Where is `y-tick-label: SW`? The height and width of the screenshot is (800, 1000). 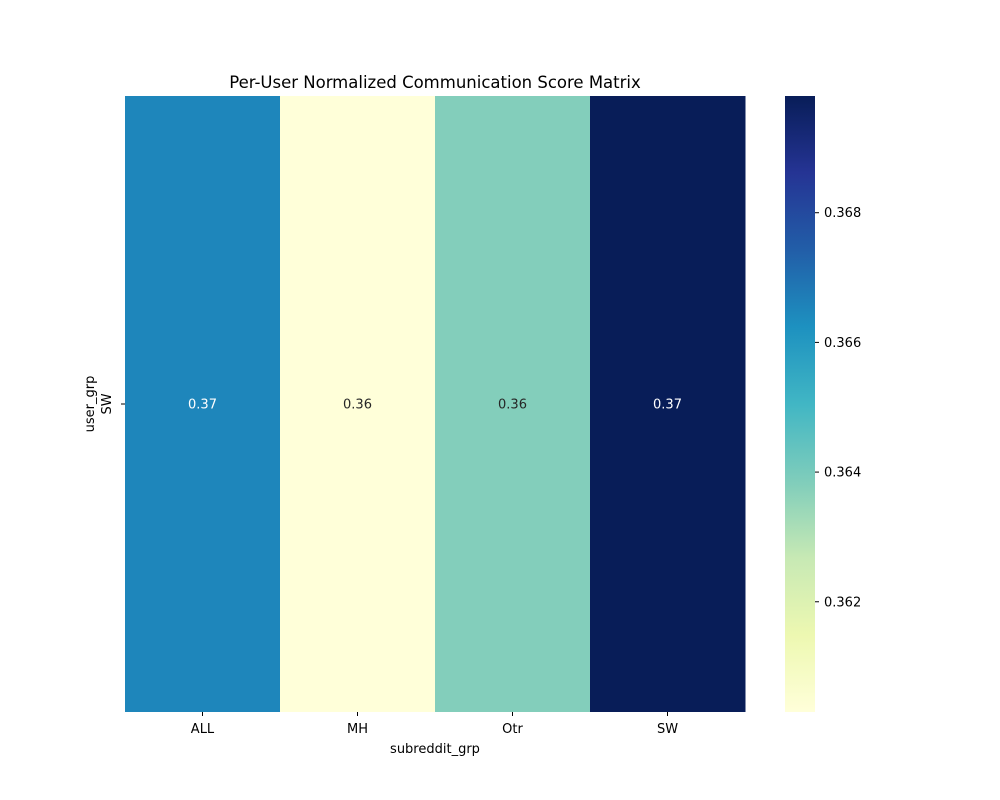
y-tick-label: SW is located at coordinates (107, 403).